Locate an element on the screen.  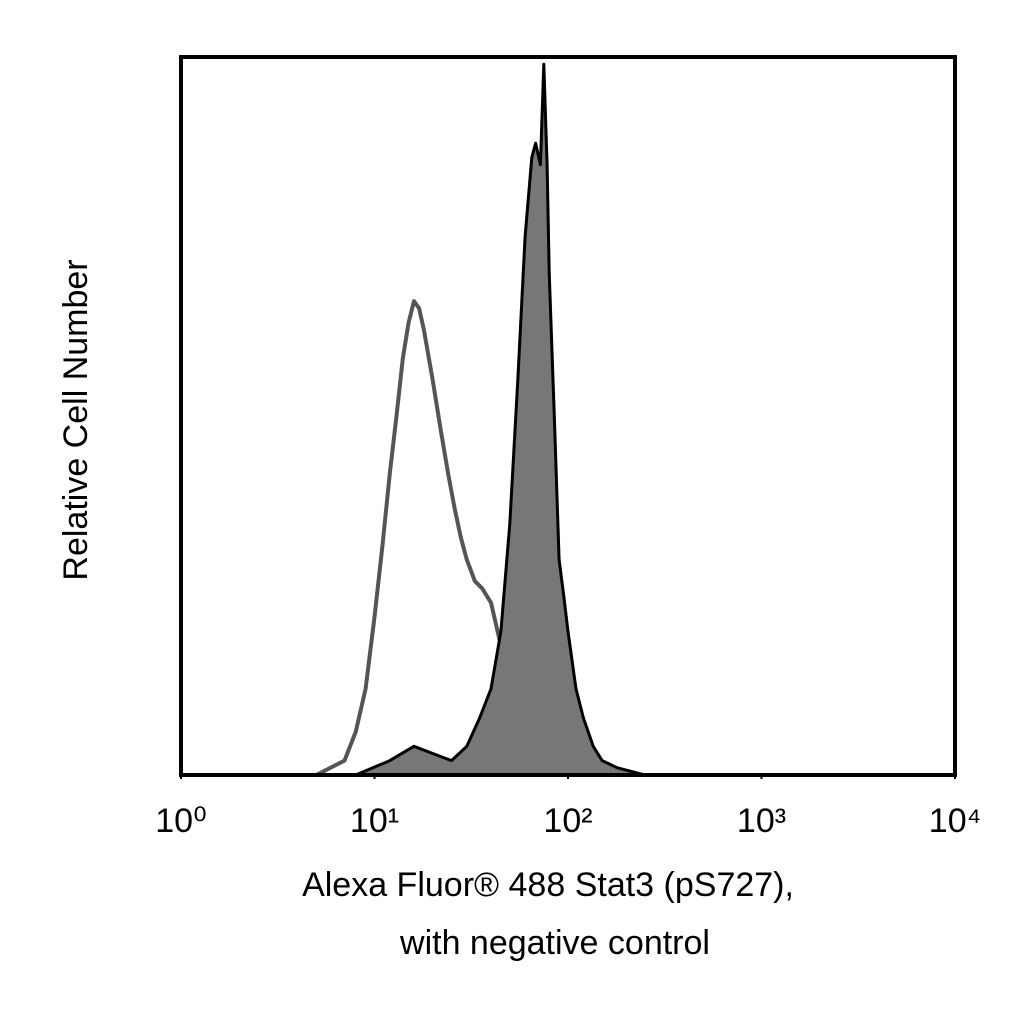
x-tick-label: 10⁴ is located at coordinates (955, 821).